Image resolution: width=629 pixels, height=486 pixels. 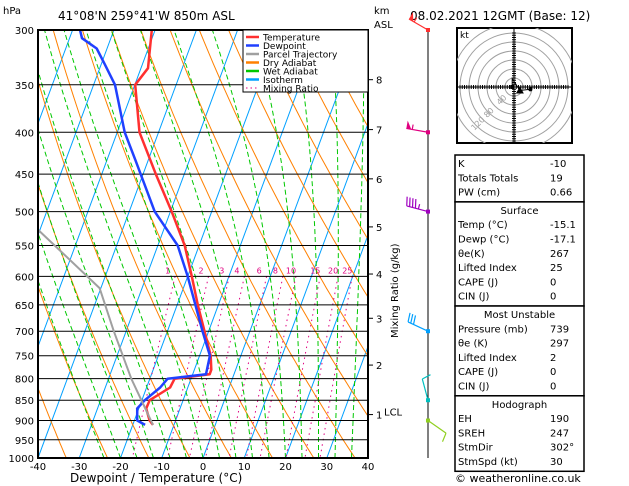 What do you see at coordinates (333, 270) in the screenshot?
I see `mixing-ratio-label: 20` at bounding box center [333, 270].